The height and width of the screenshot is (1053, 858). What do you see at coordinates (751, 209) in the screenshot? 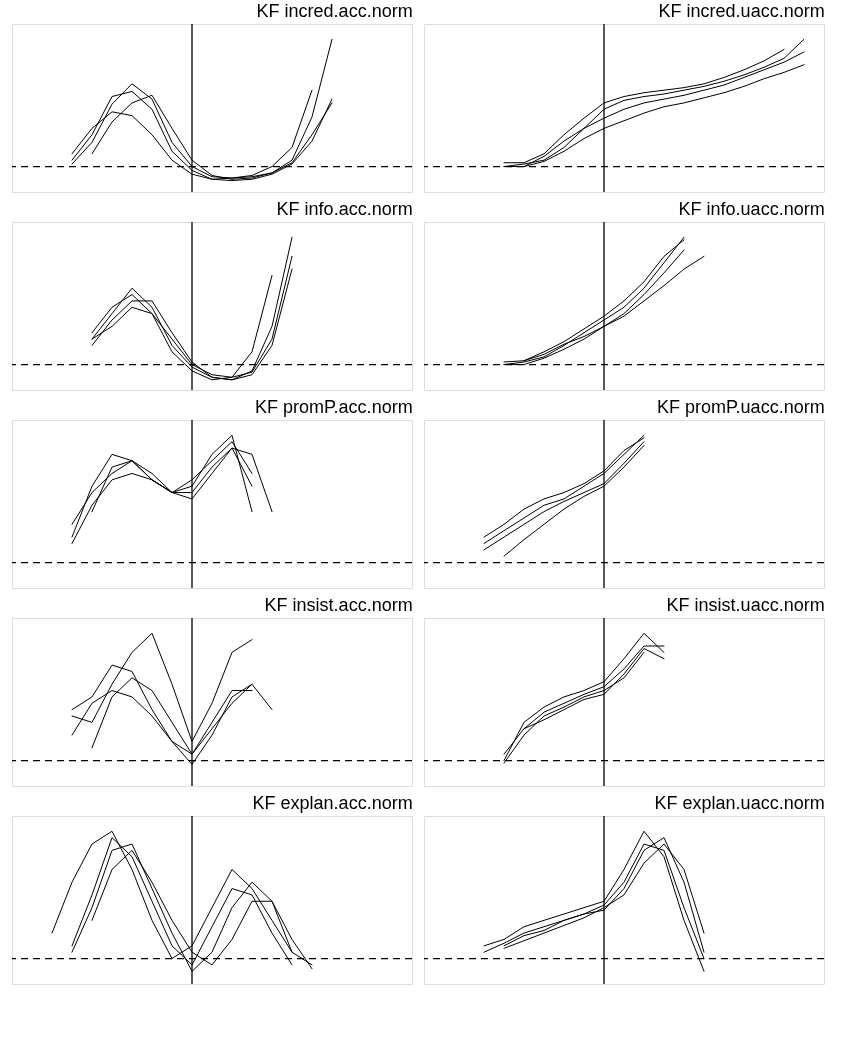
I see `chart-title: KF info.uacc.norm` at bounding box center [751, 209].